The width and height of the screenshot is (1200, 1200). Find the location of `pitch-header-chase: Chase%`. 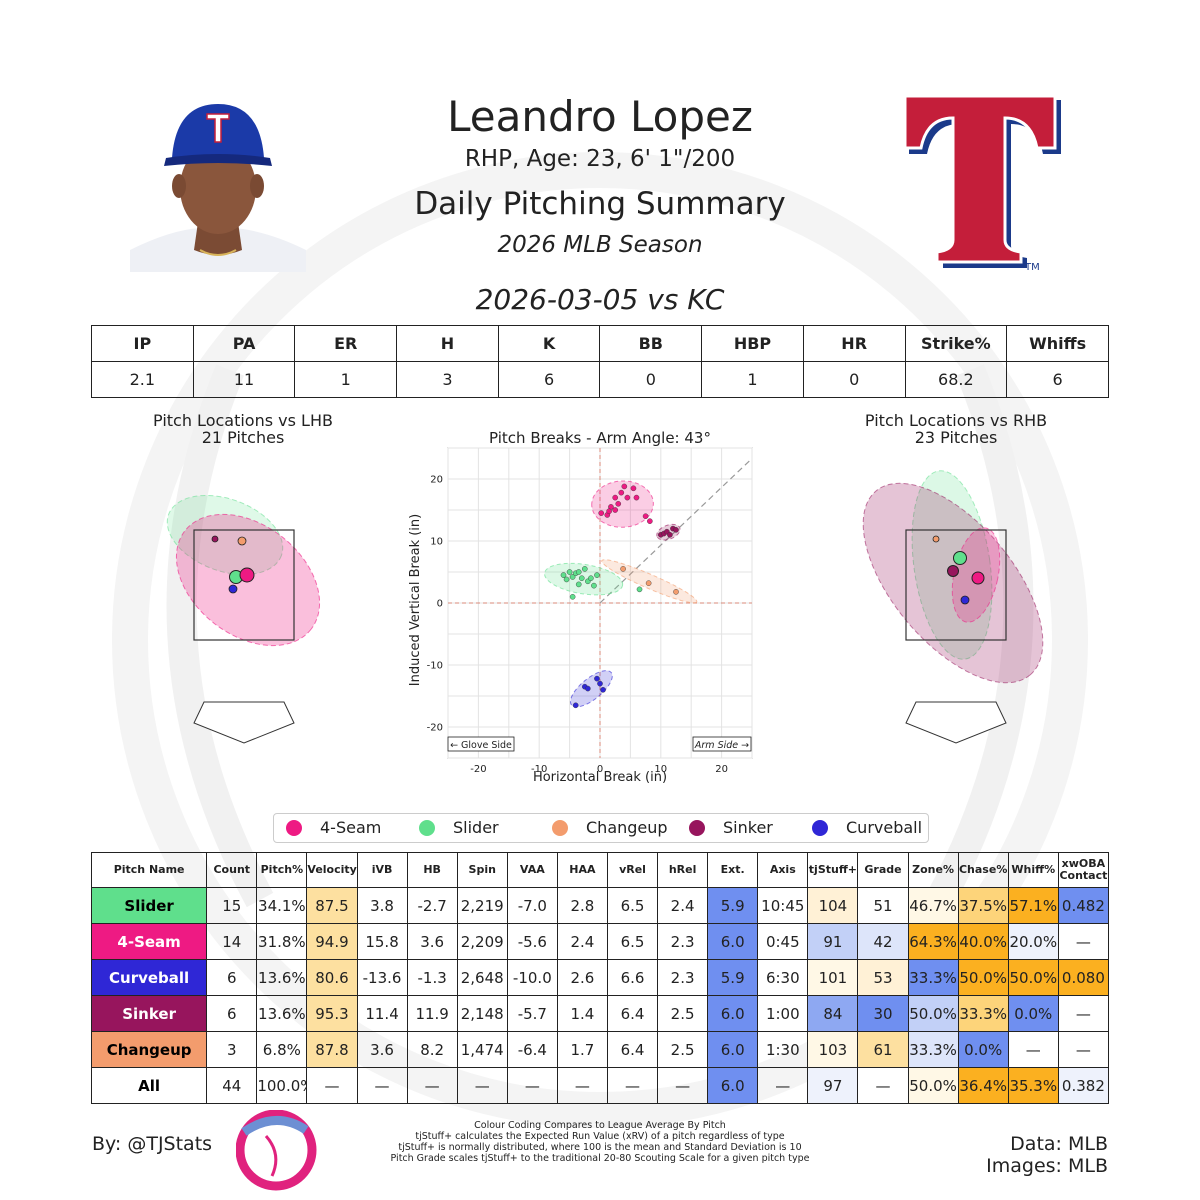

pitch-header-chase: Chase% is located at coordinates (983, 870).